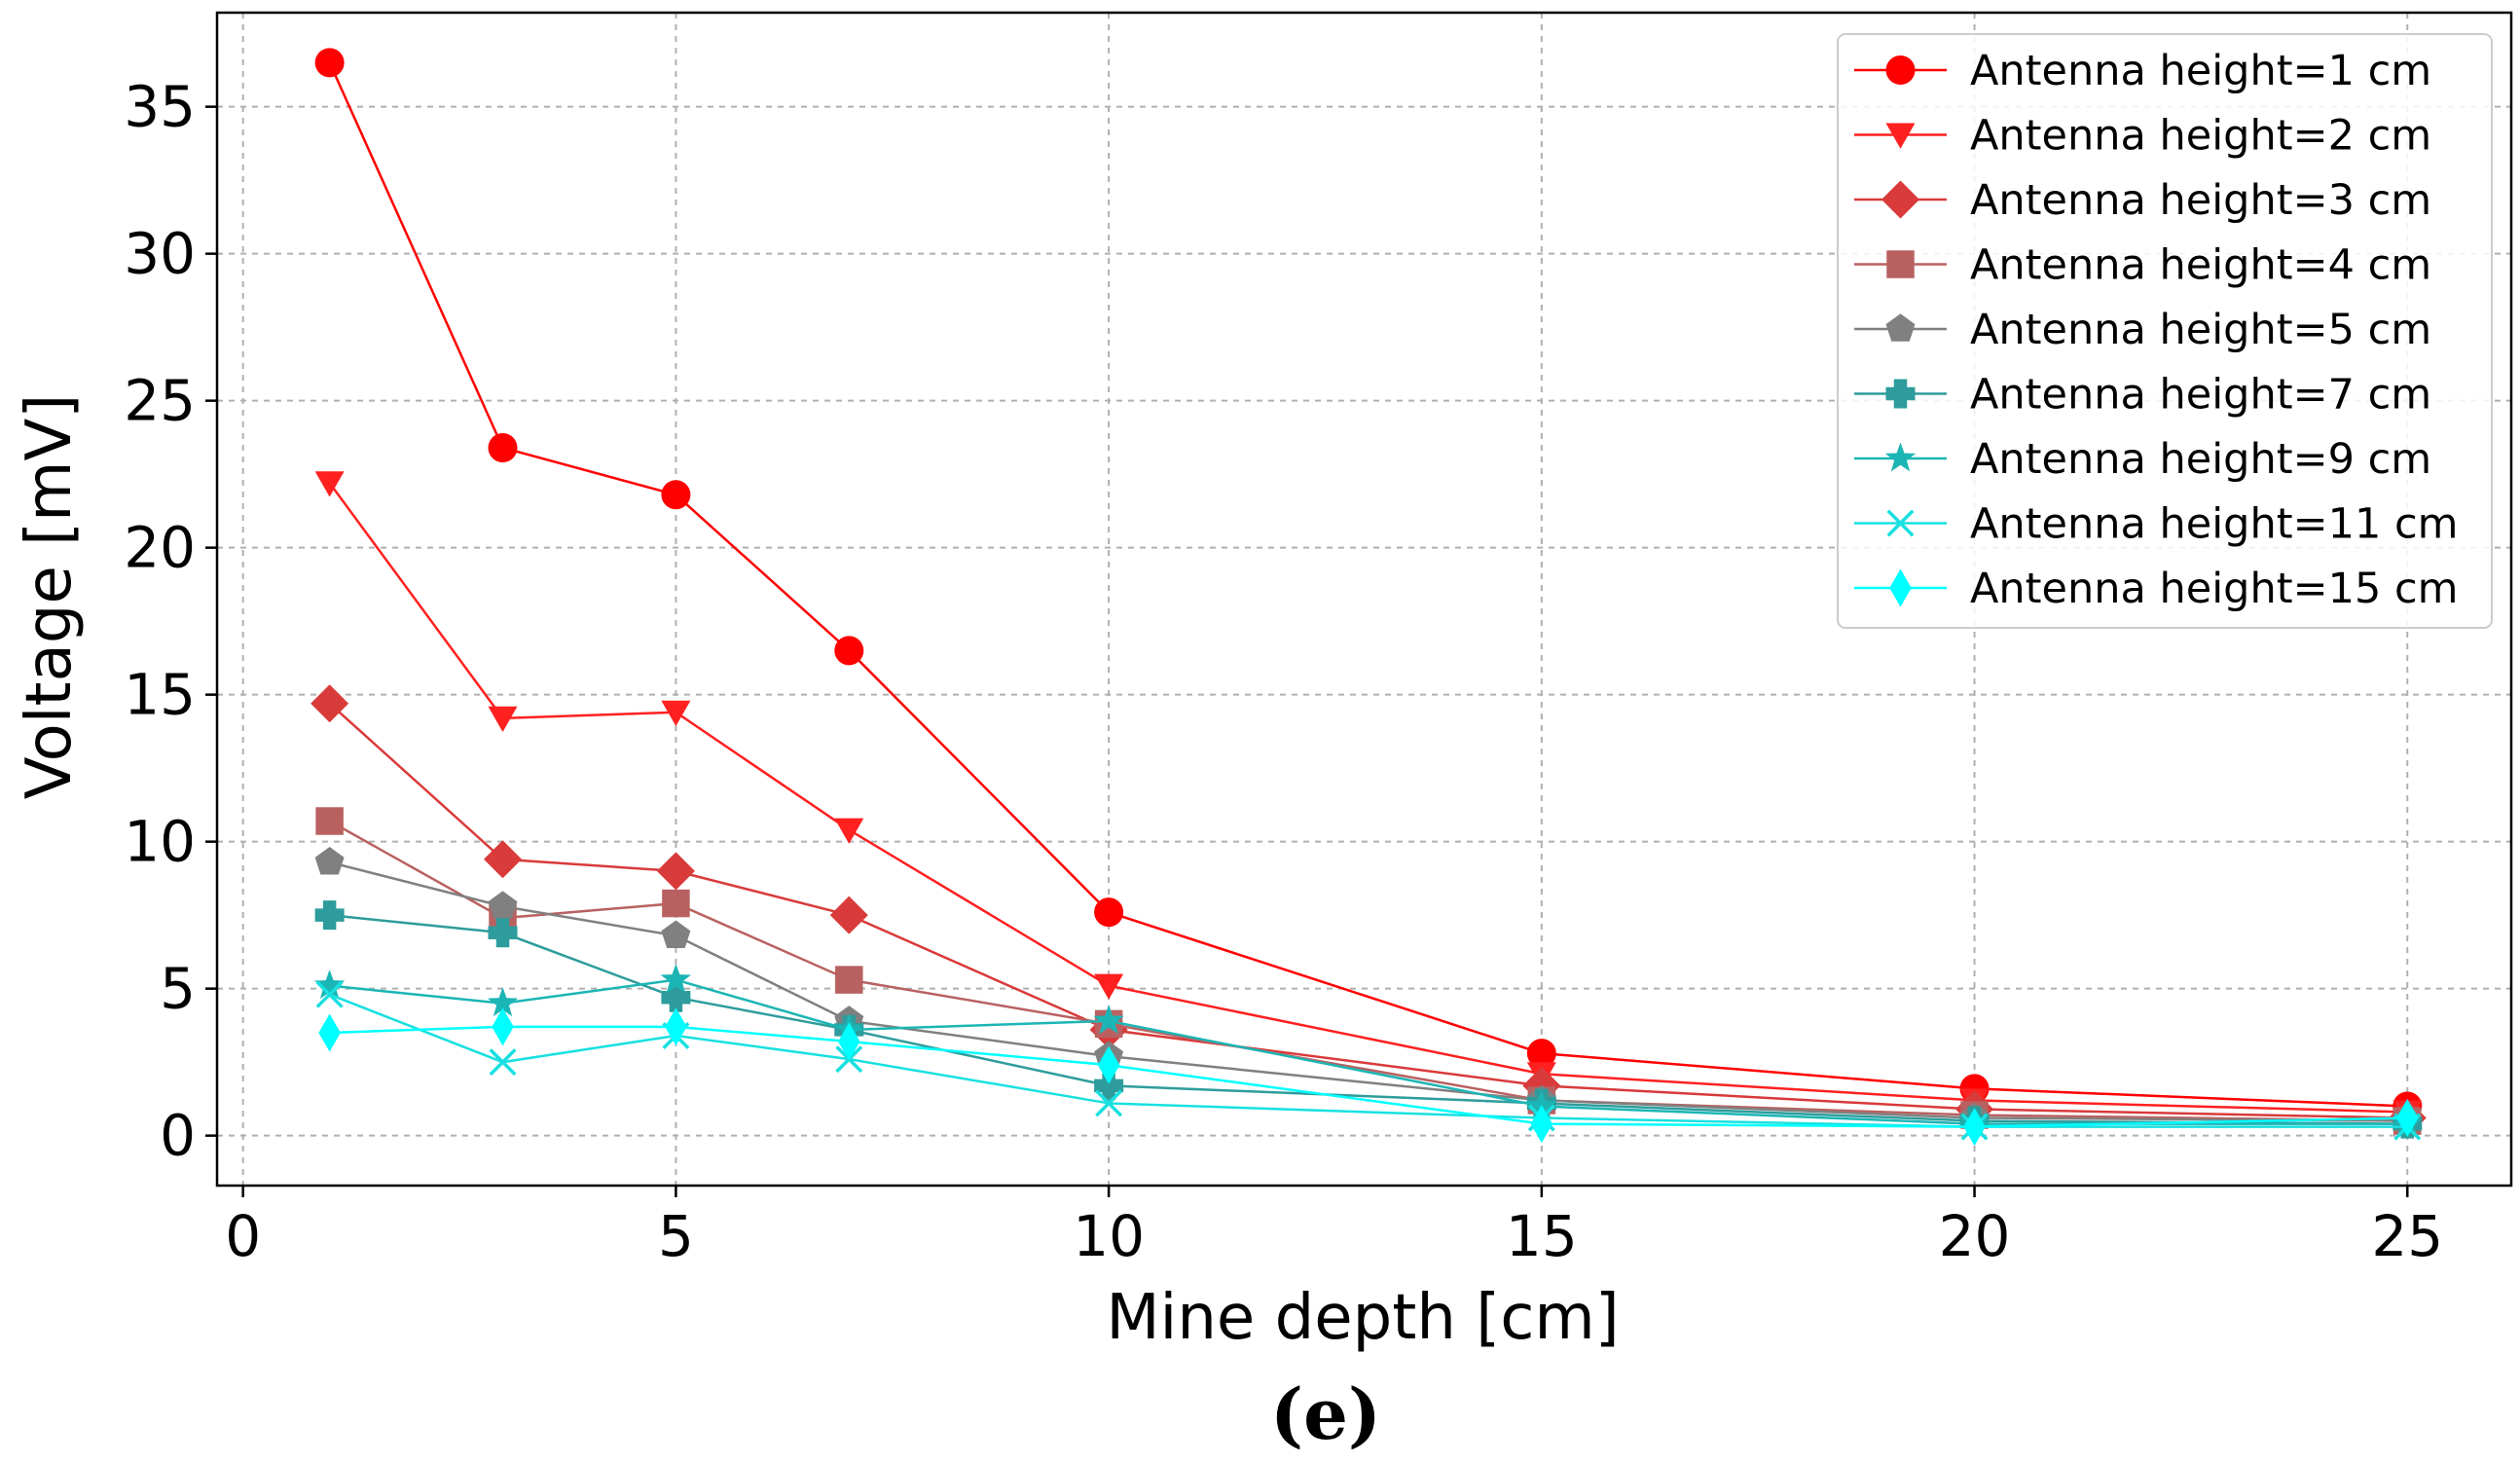 This screenshot has width=2520, height=1463. I want to click on legend-entry-6: Antenna height=7 cm, so click(2142, 395).